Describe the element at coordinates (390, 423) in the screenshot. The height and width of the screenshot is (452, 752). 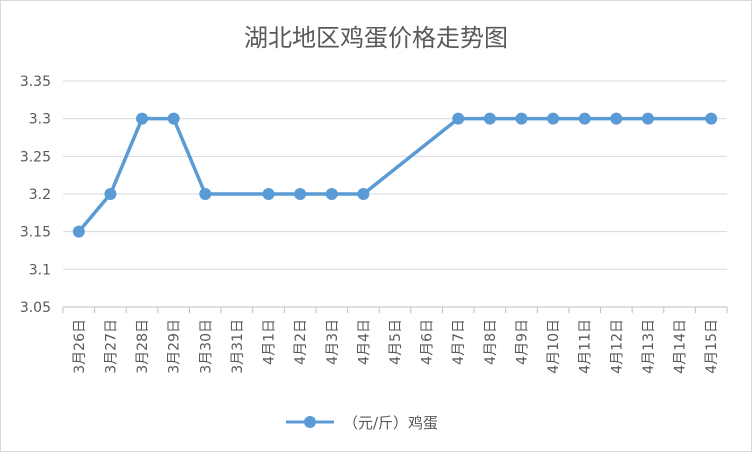
I see `legend-label: （元/斤）鸡蛋` at that location.